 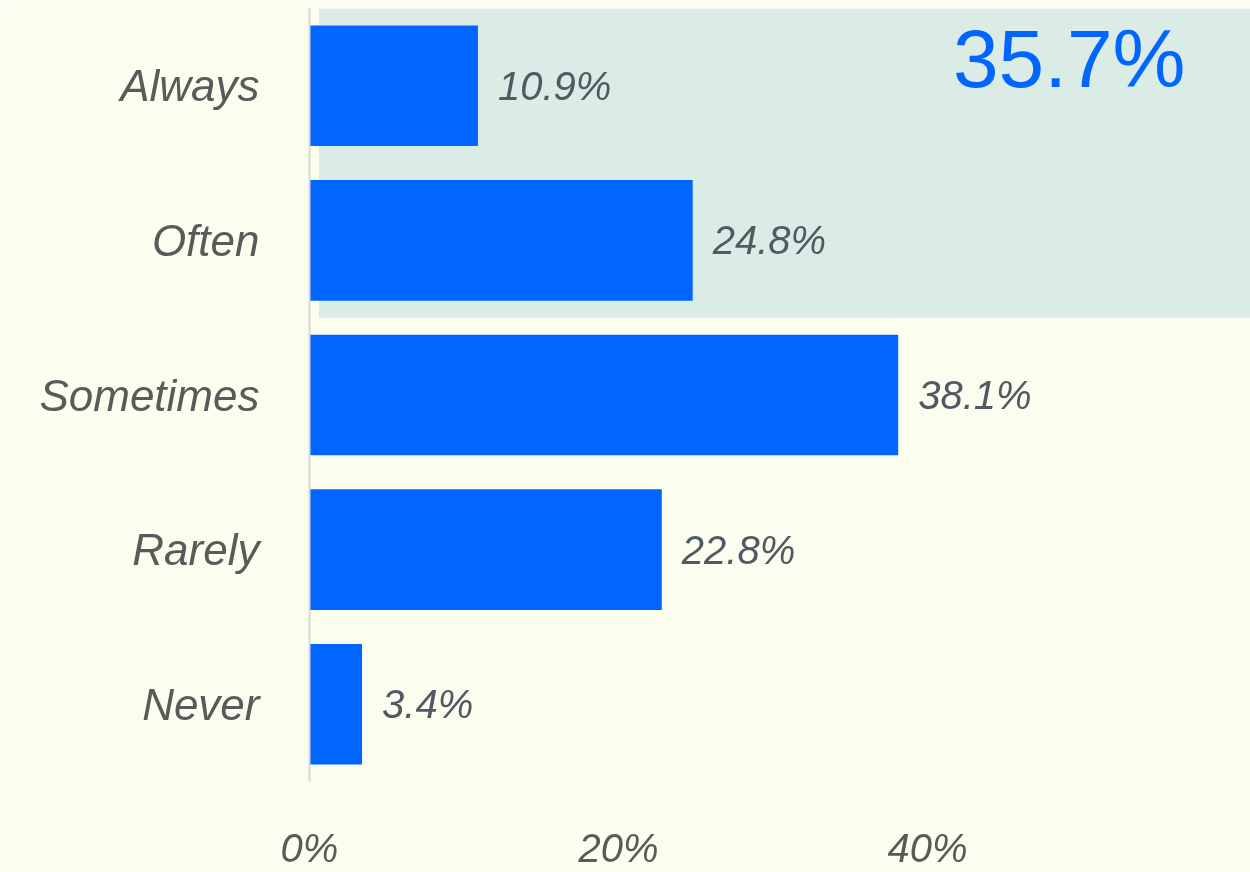 What do you see at coordinates (1069, 58) in the screenshot?
I see `band-label: 35.7%` at bounding box center [1069, 58].